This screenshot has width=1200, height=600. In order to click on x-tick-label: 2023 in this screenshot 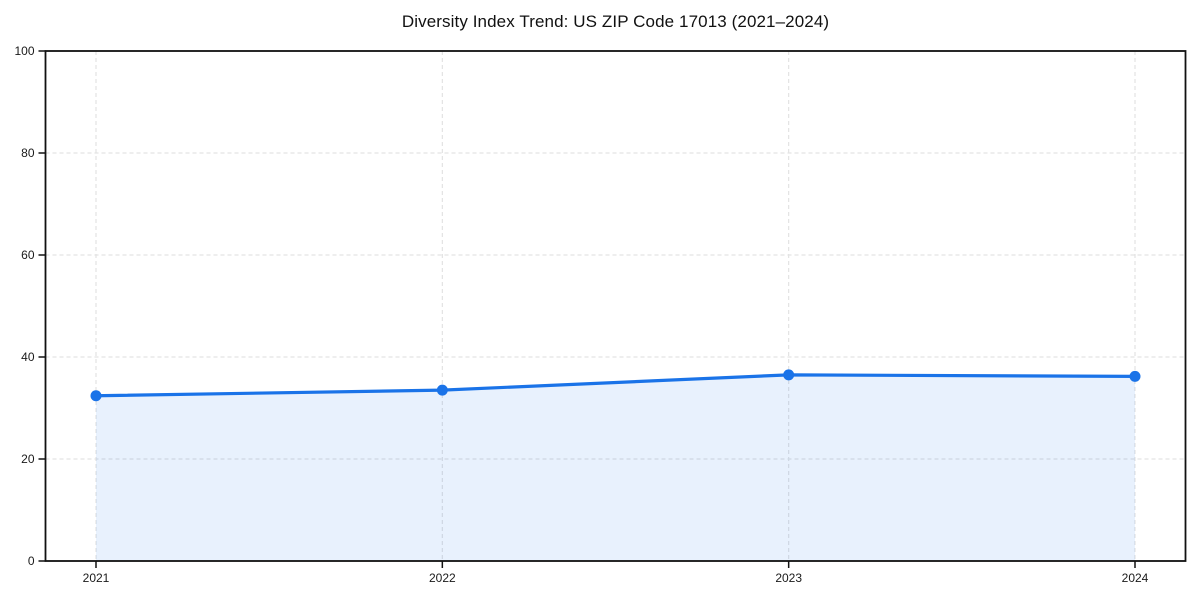, I will do `click(788, 578)`.